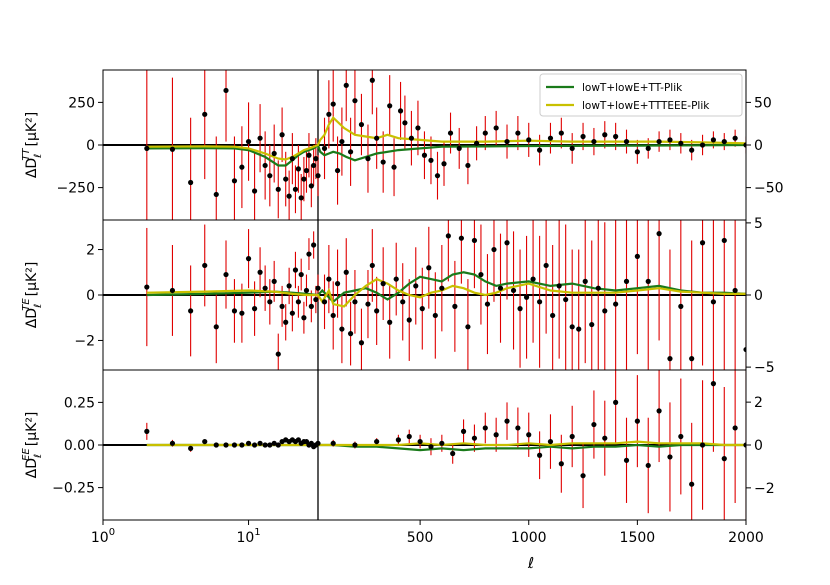  What do you see at coordinates (32, 295) in the screenshot?
I see `y-axis-label: ΔDℓTE[μK²]` at bounding box center [32, 295].